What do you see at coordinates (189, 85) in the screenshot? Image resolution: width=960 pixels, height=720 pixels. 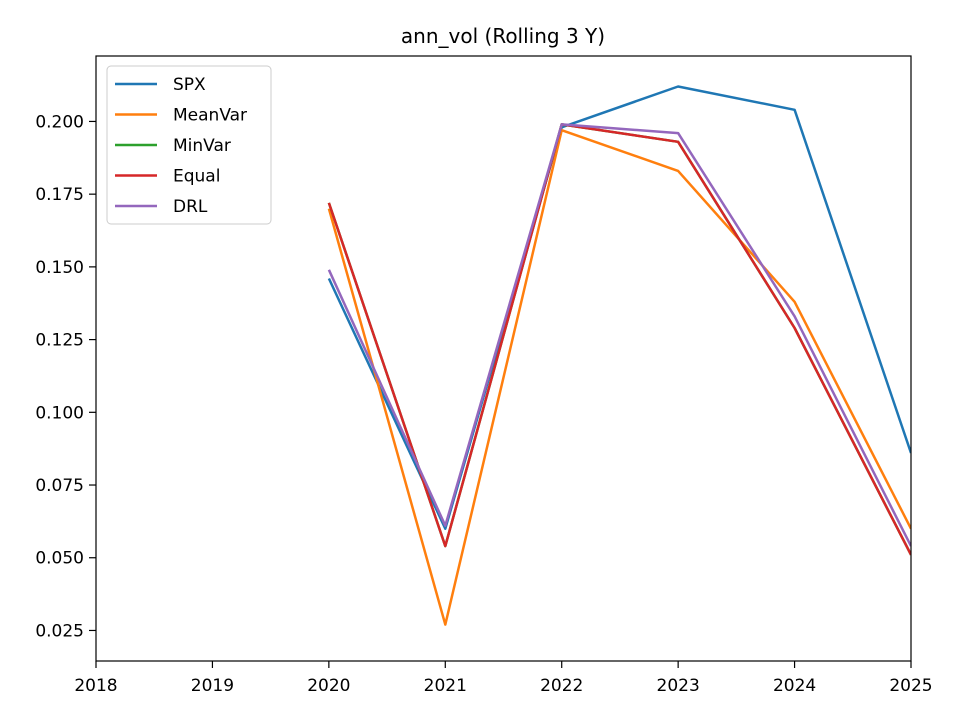 I see `legend-label-spx: SPX` at bounding box center [189, 85].